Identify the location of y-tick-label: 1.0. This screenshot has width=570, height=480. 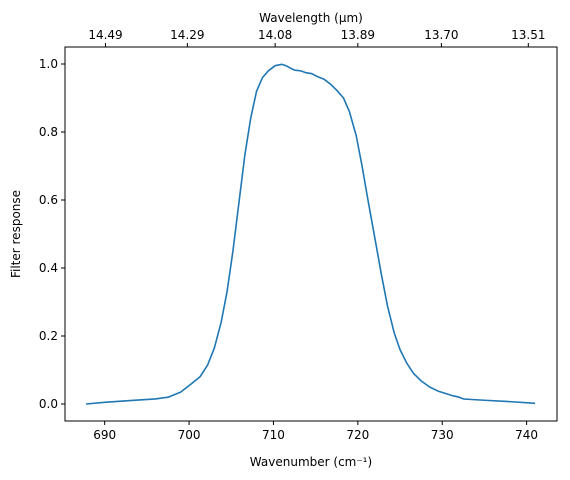
(48, 64).